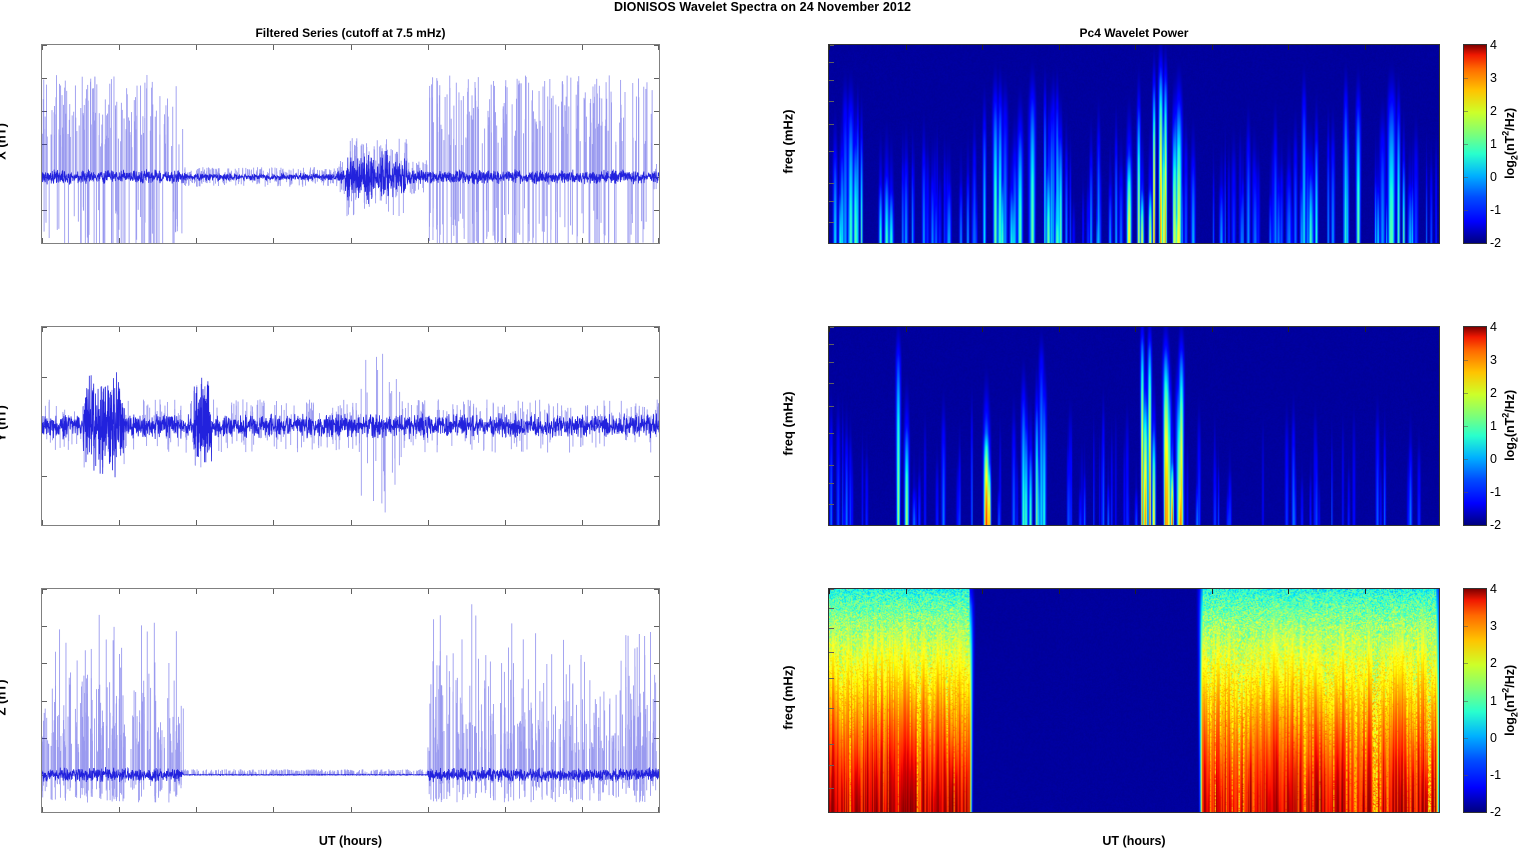 The image size is (1525, 854). I want to click on colorbar-z: 4 3 2 1 0 -1 -2 log2(nT2/Hz), so click(1491, 700).